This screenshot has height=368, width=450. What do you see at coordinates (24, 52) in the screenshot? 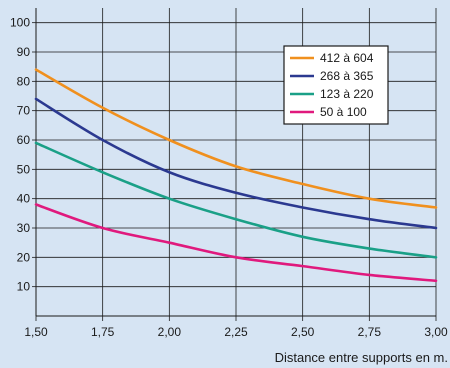
I see `y-tick-label: 90` at bounding box center [24, 52].